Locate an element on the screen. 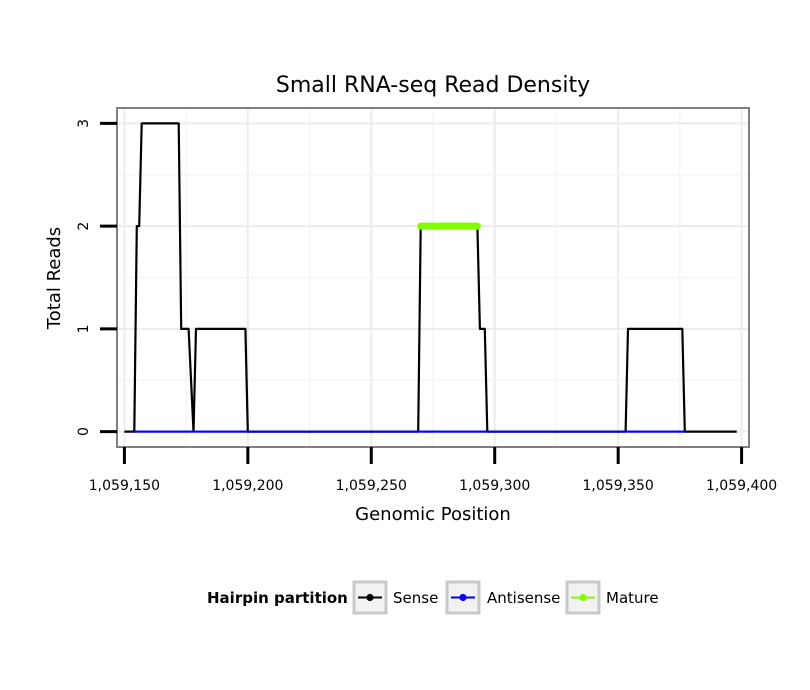 The image size is (810, 690). x-axis-label: Genomic Position is located at coordinates (433, 514).